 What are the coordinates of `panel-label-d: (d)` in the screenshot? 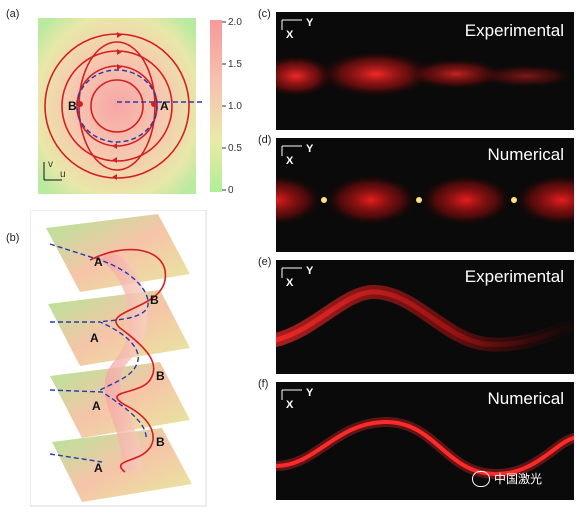 It's located at (265, 140).